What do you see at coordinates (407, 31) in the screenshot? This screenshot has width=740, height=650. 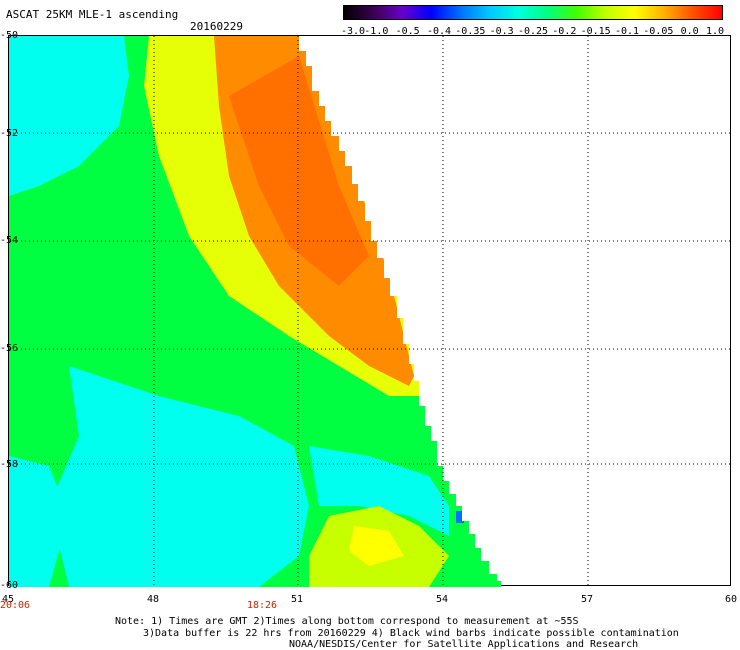 I see `colorbar-tick-label: -0.5` at bounding box center [407, 31].